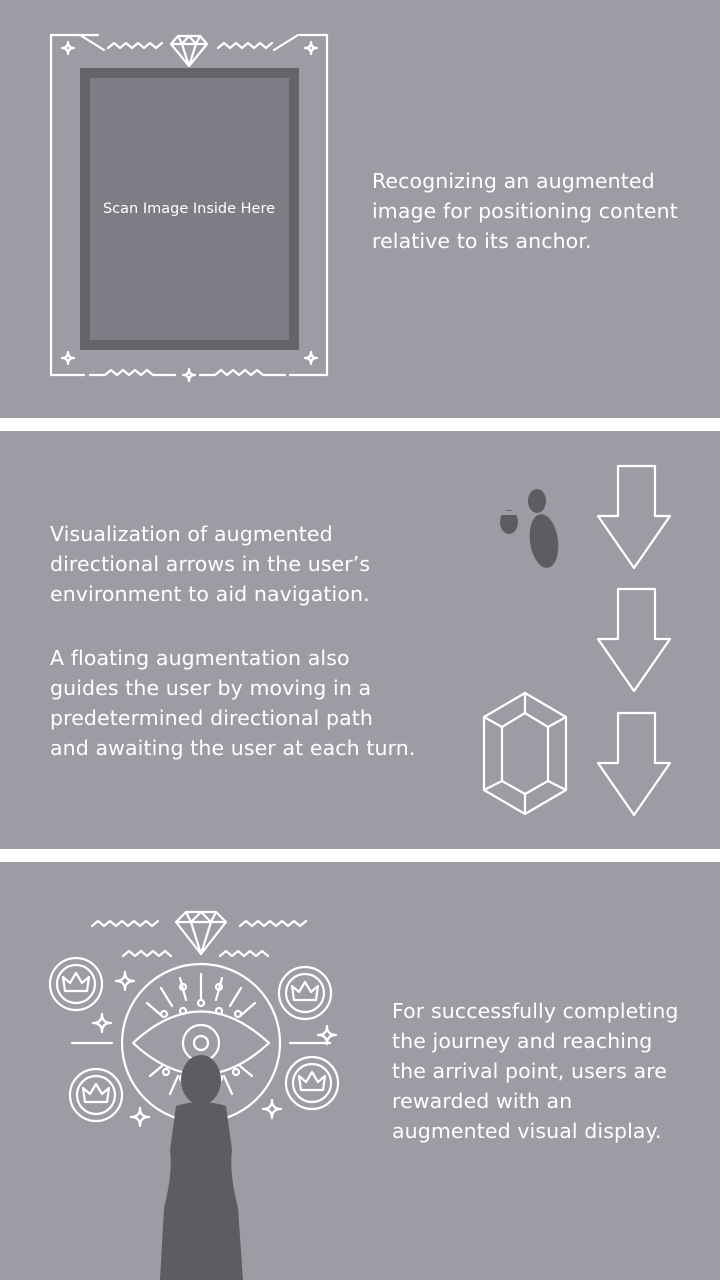 The width and height of the screenshot is (720, 1280). I want to click on scan-frame-illustration, so click(189, 208).